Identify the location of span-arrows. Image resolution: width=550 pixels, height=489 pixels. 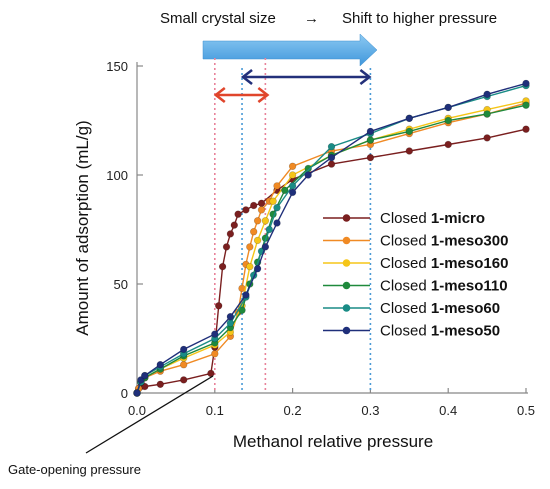
(292, 86).